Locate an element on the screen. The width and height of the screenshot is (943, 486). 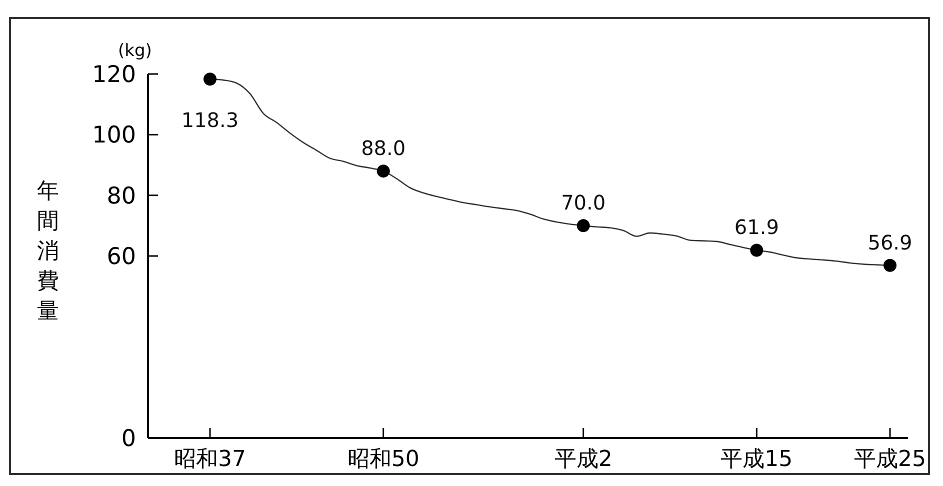
y-tick-label: 100 is located at coordinates (114, 135).